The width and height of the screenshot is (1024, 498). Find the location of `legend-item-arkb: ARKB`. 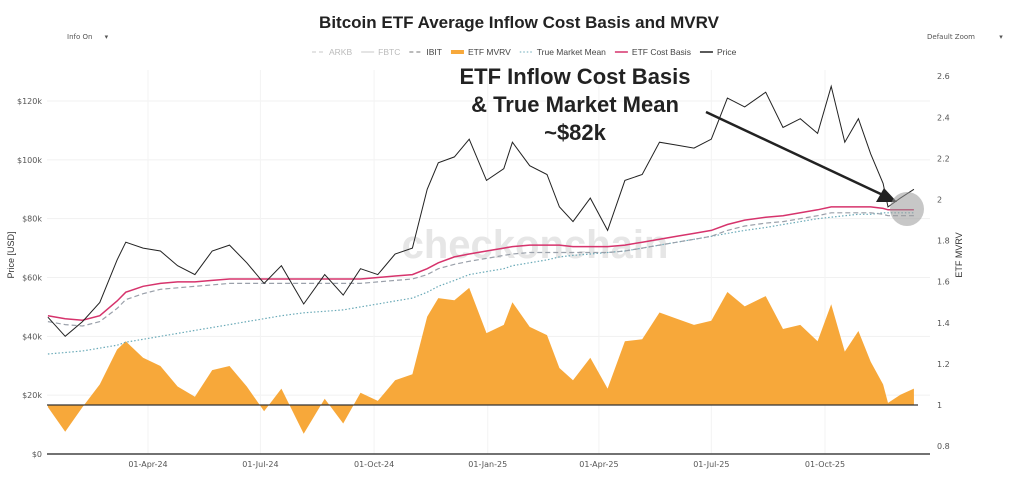

legend-item-arkb: ARKB is located at coordinates (332, 52).